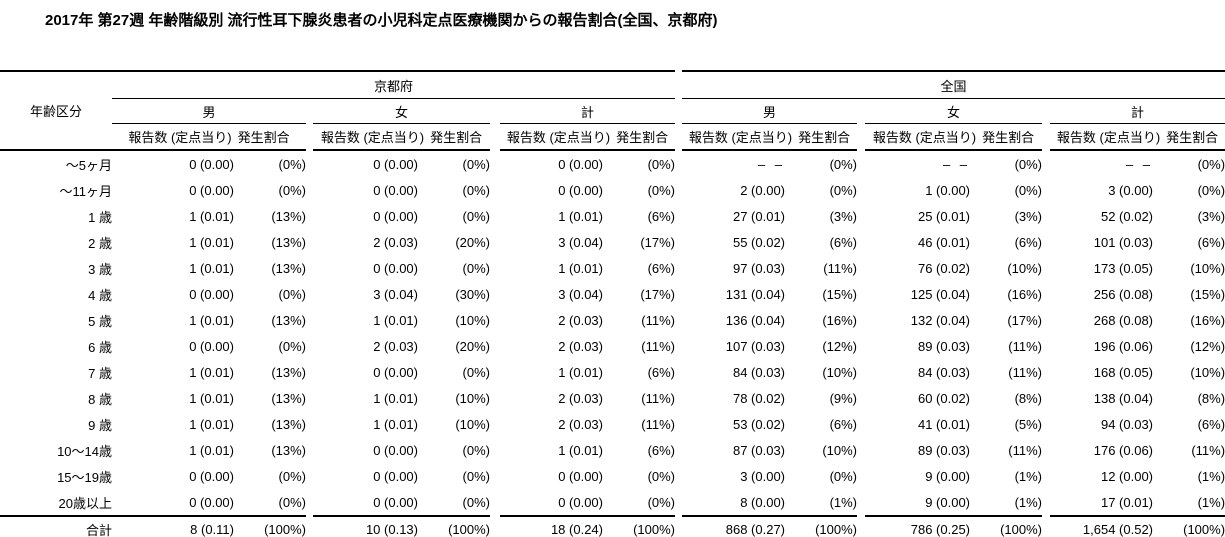 The height and width of the screenshot is (537, 1225). Describe the element at coordinates (734, 503) in the screenshot. I see `report-count-cell: 8 (0.00)` at that location.